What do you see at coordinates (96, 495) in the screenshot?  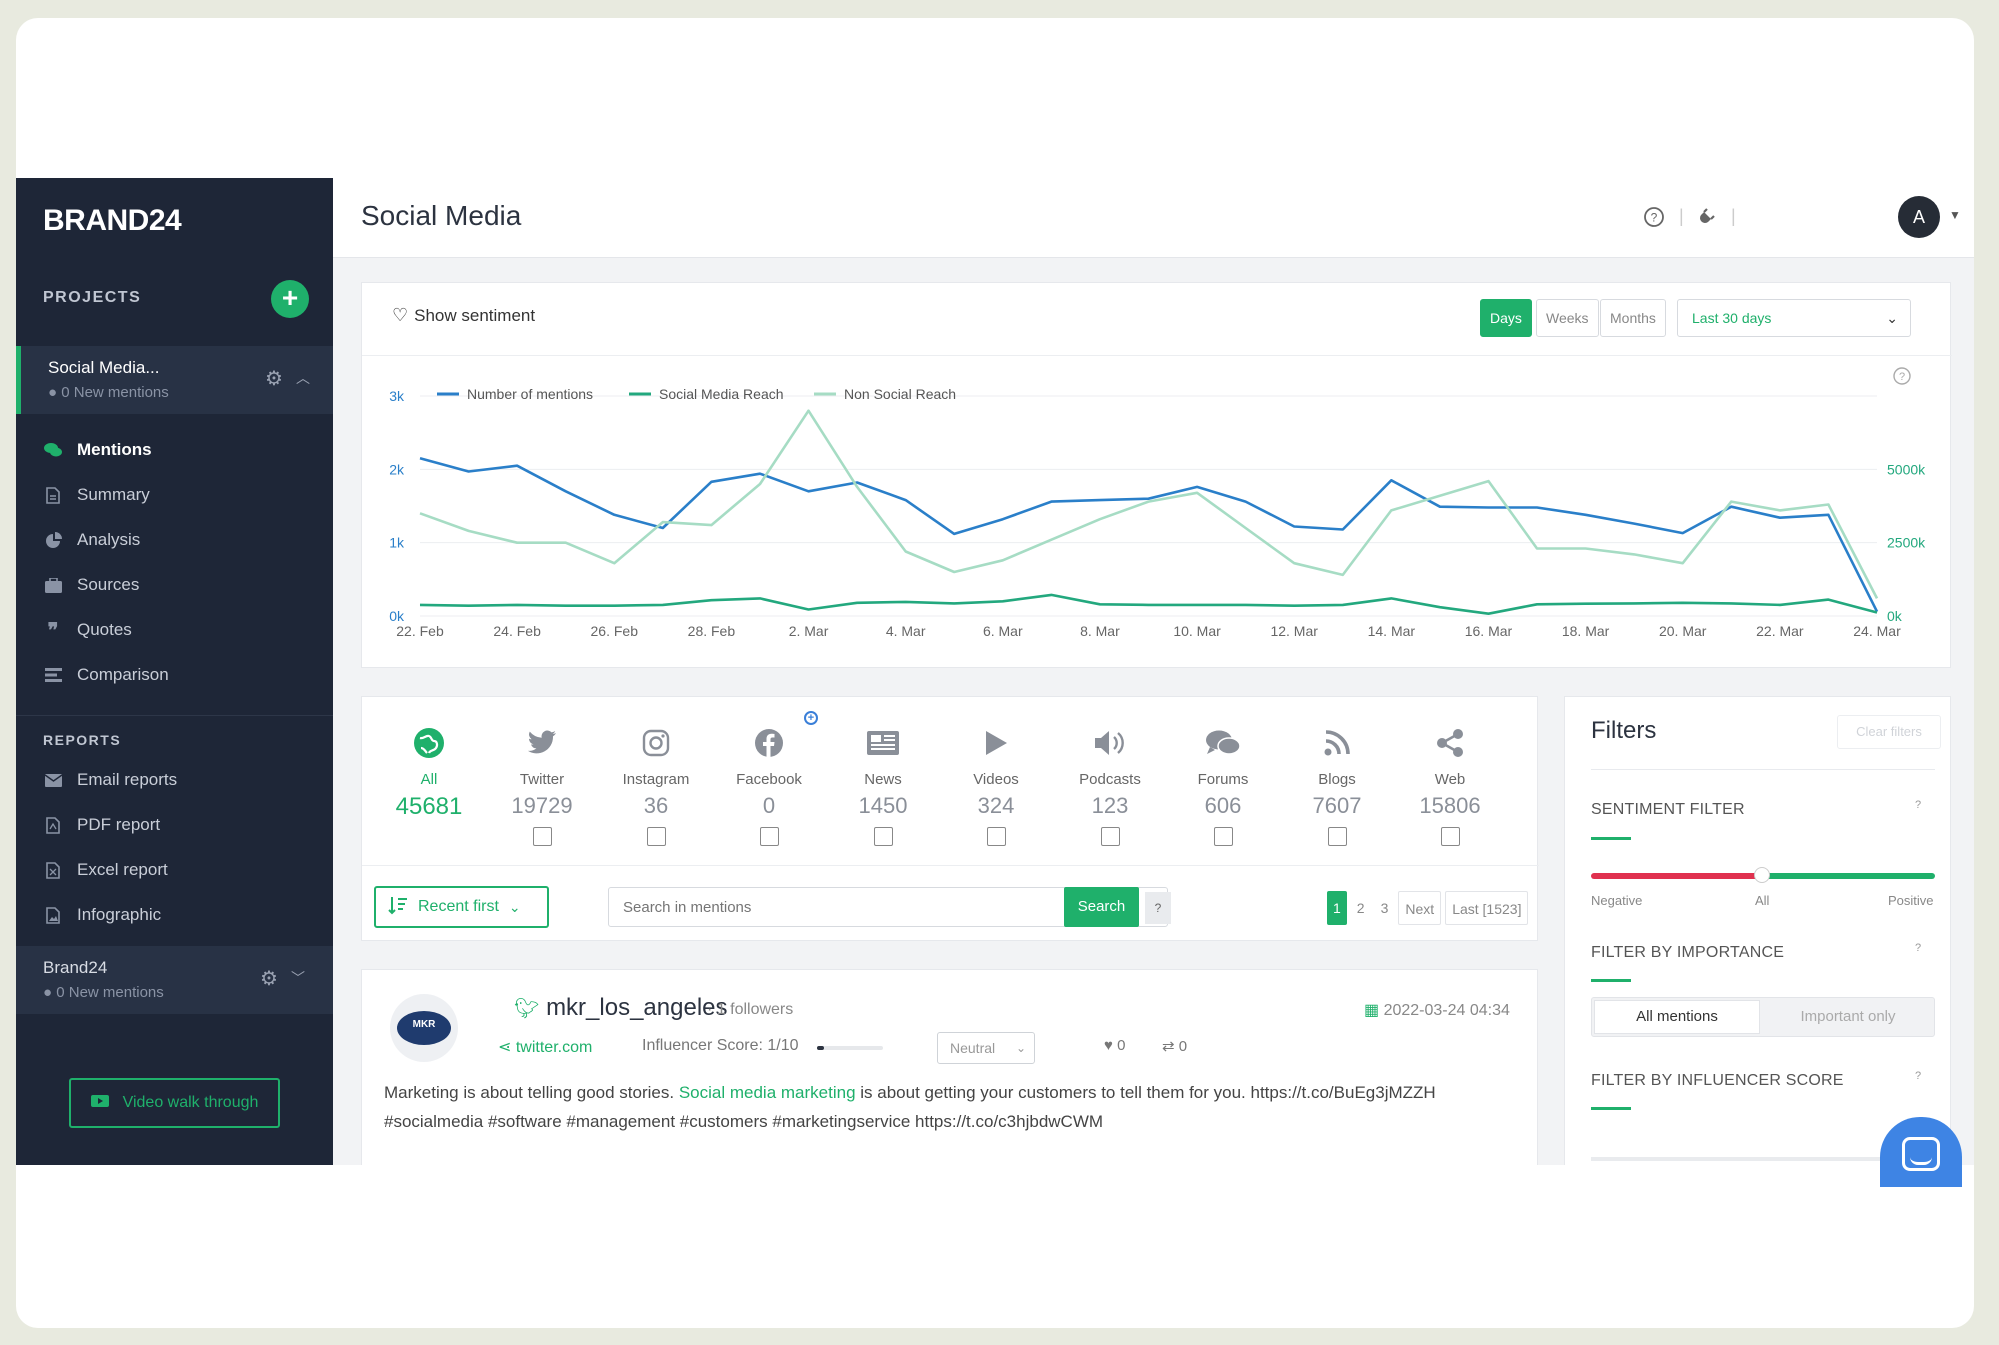 I see `sidebar-item-summary: Summary` at bounding box center [96, 495].